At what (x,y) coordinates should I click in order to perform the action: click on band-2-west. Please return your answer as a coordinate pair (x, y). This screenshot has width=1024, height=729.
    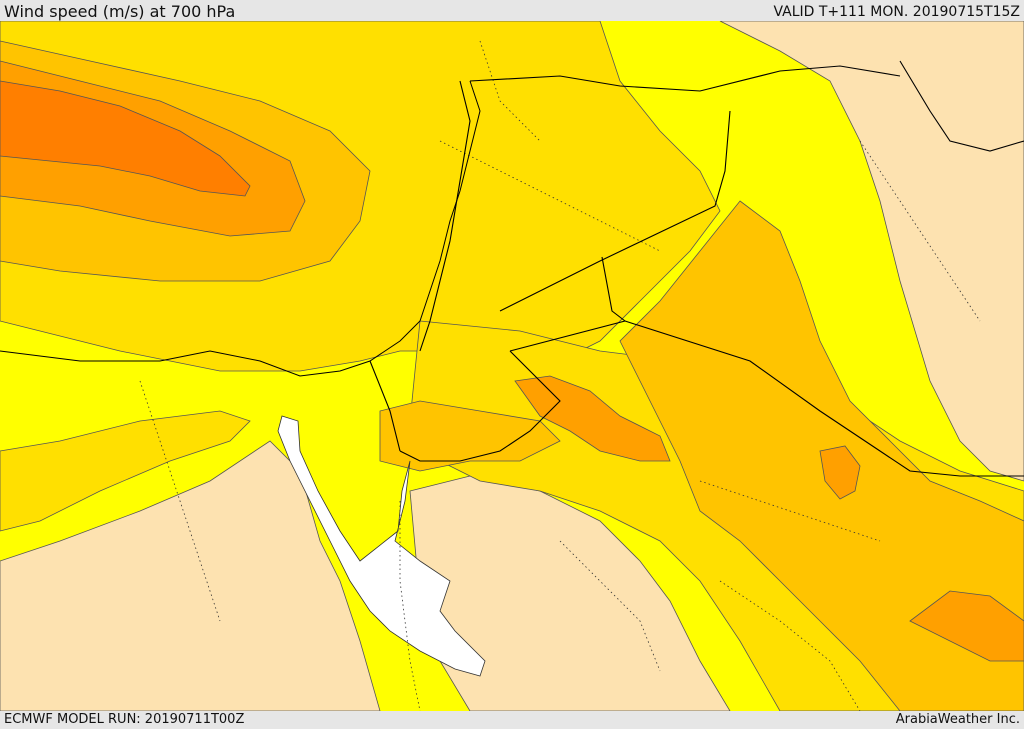
    Looking at the image, I should click on (125, 471).